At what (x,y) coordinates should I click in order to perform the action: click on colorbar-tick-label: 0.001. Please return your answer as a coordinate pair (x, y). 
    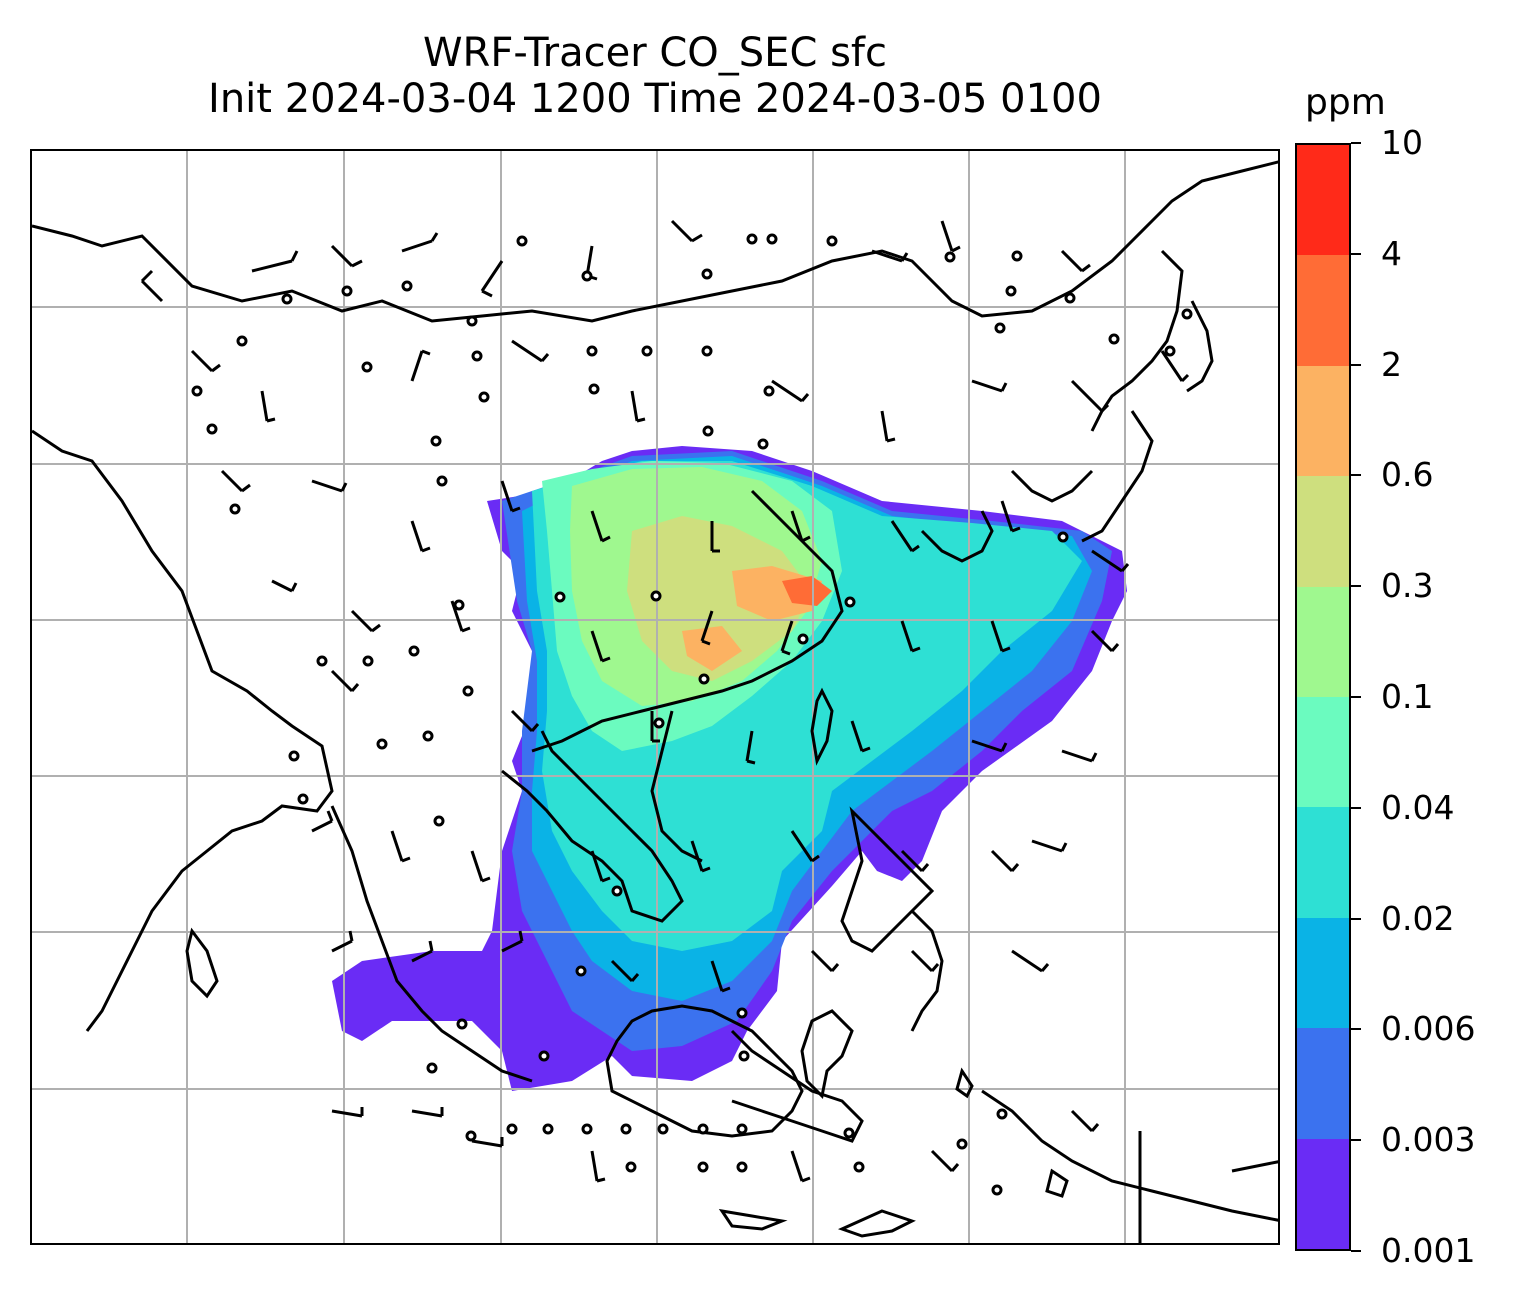
    Looking at the image, I should click on (1428, 1250).